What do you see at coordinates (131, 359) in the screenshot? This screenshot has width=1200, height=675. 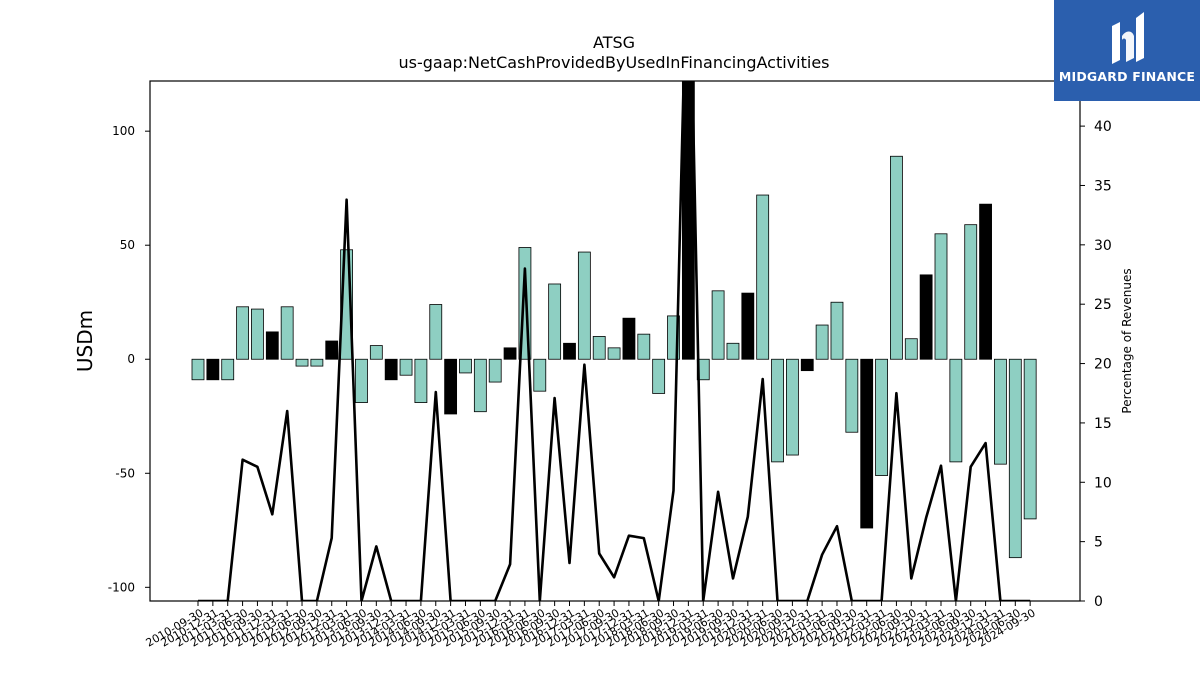 I see `y-tick-label: 0` at bounding box center [131, 359].